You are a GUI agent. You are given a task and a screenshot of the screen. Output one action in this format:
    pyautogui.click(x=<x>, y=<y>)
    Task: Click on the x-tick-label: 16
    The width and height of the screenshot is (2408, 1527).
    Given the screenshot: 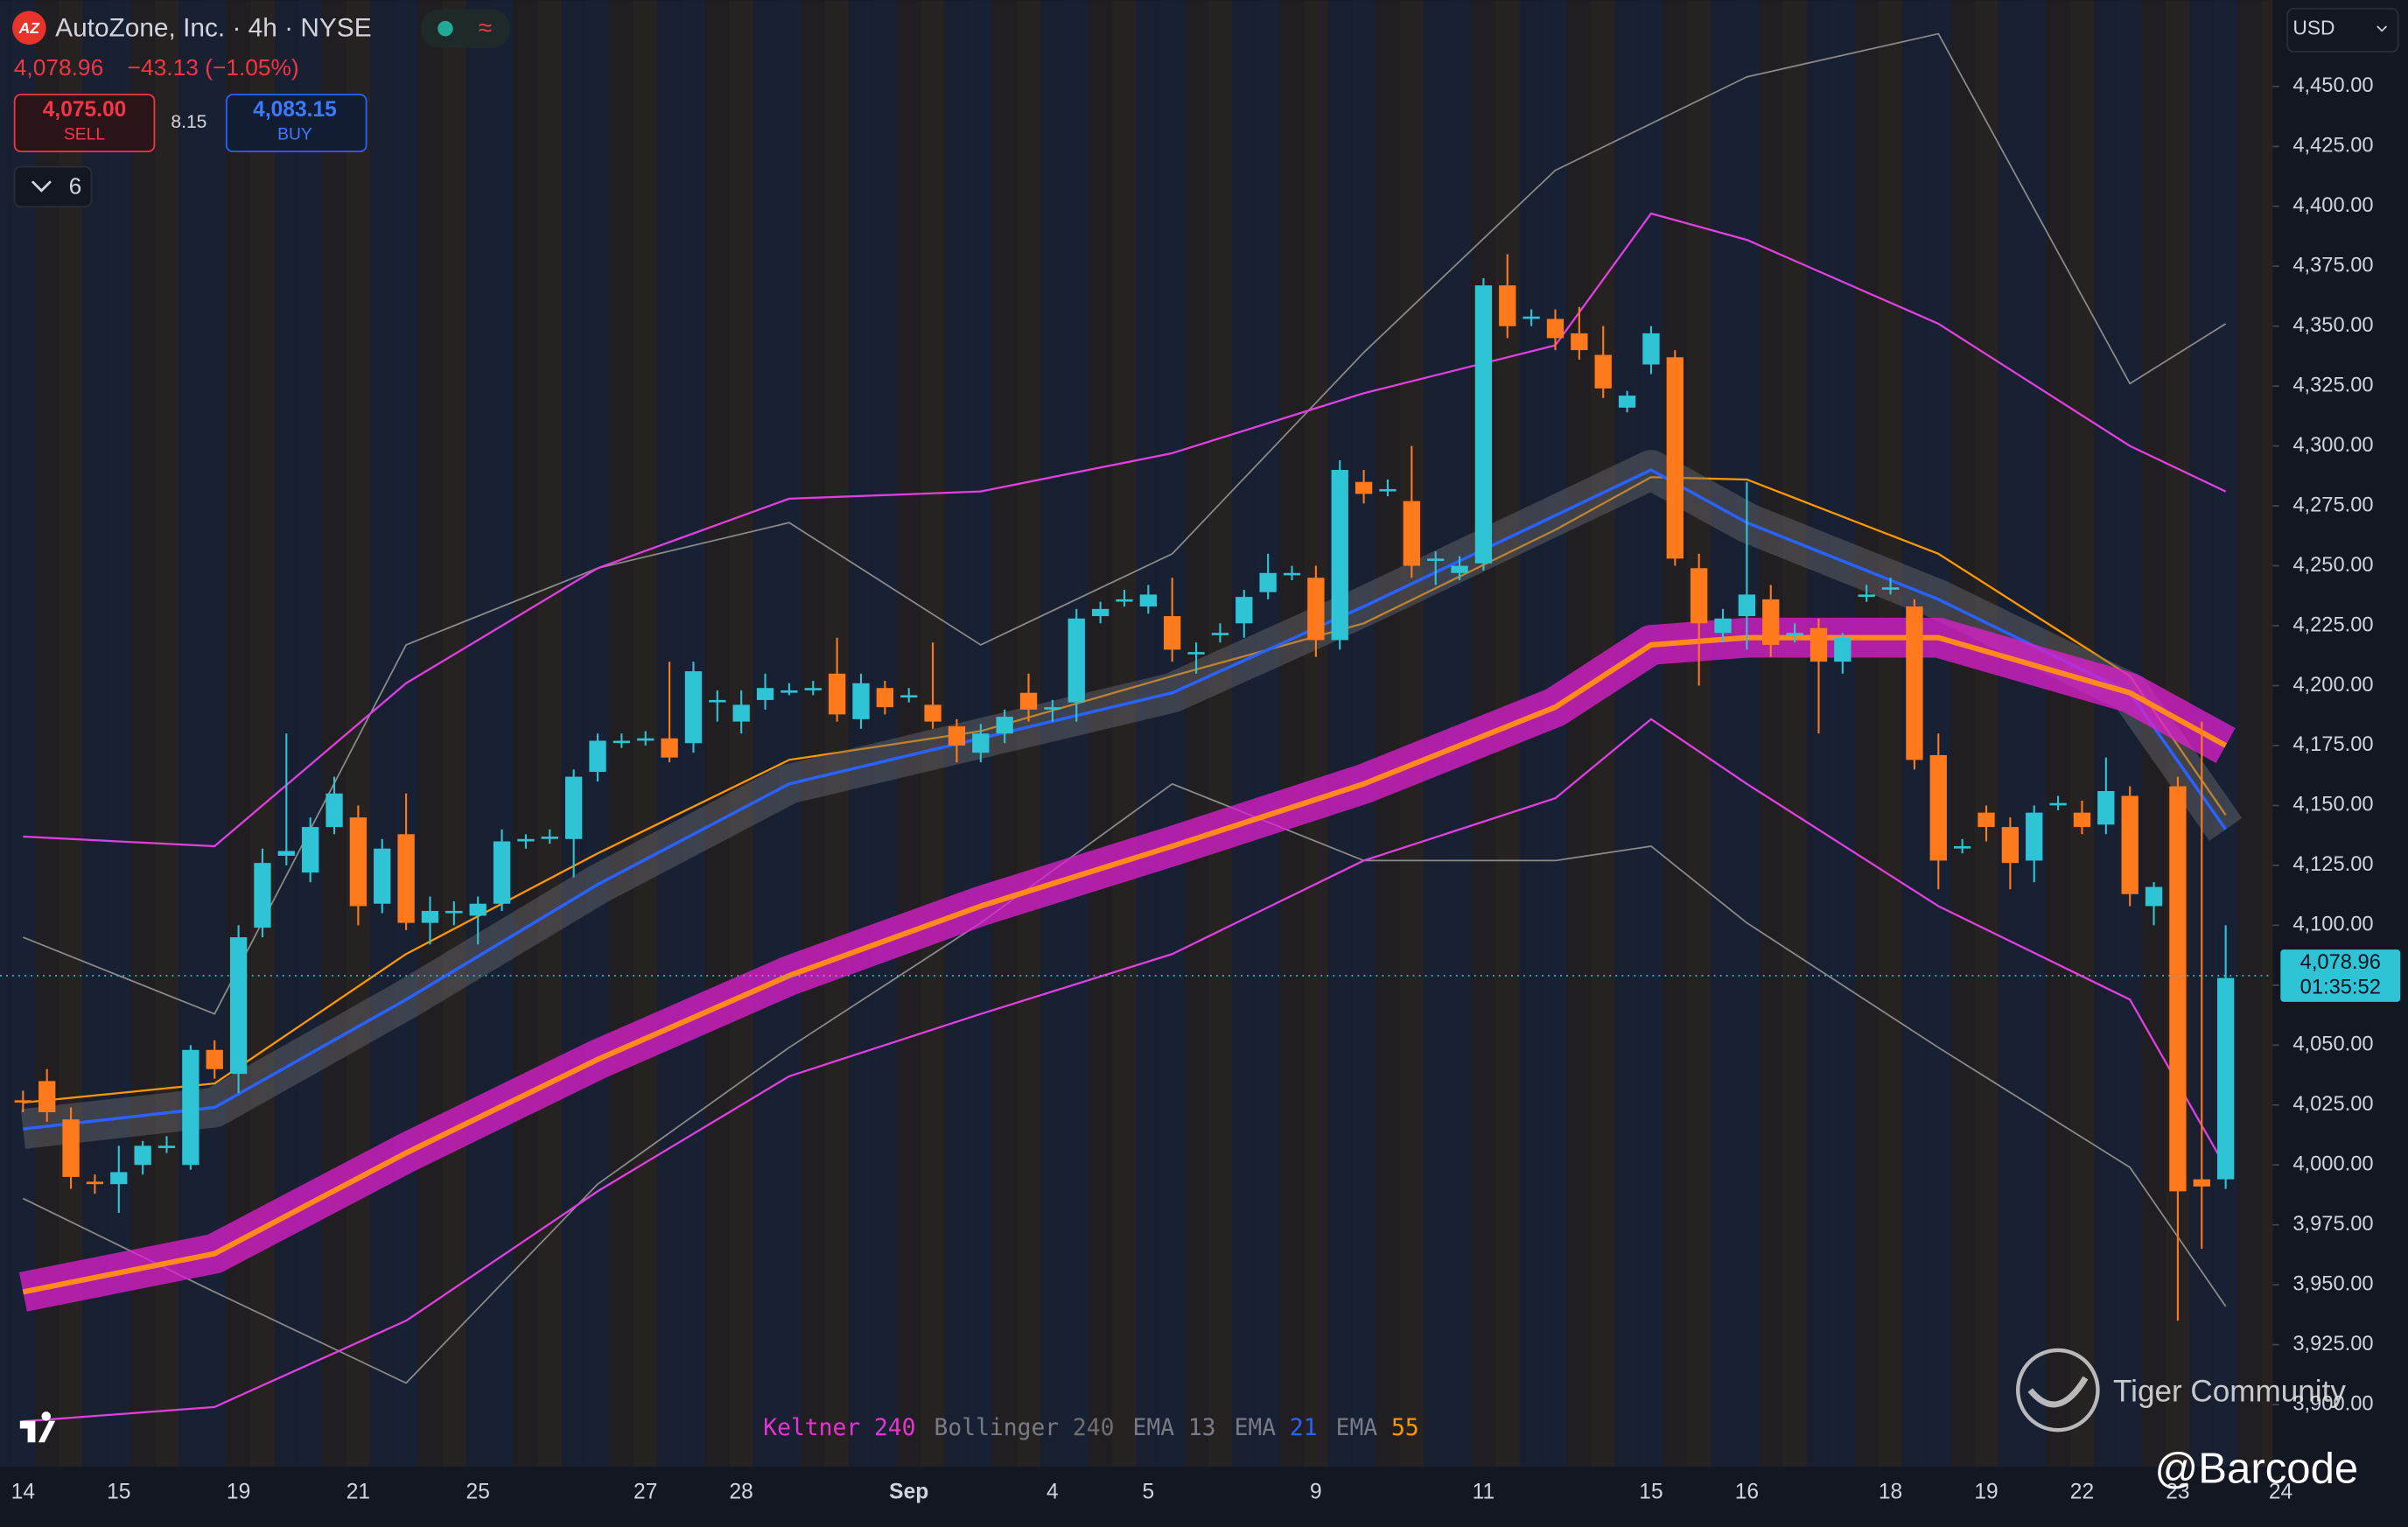 What is the action you would take?
    pyautogui.click(x=1747, y=1492)
    